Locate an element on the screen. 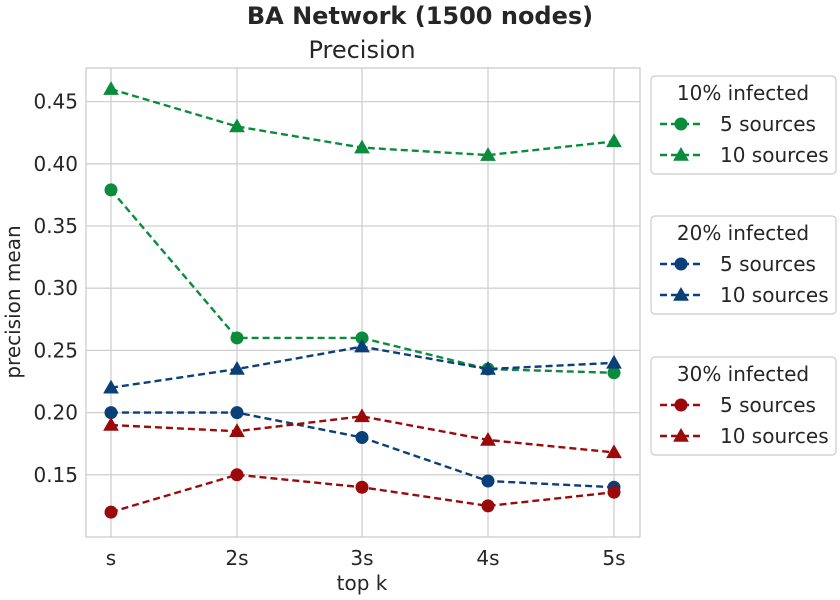  series-line is located at coordinates (362, 434).